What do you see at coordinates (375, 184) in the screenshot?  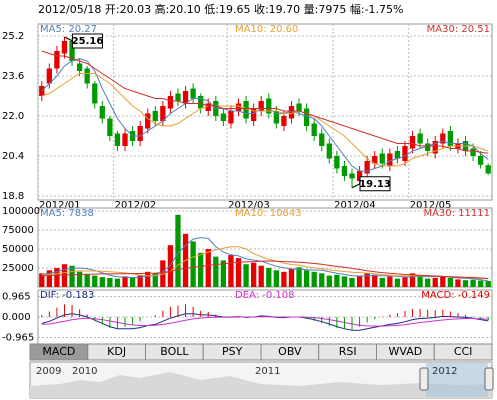 I see `annotation: 19.13` at bounding box center [375, 184].